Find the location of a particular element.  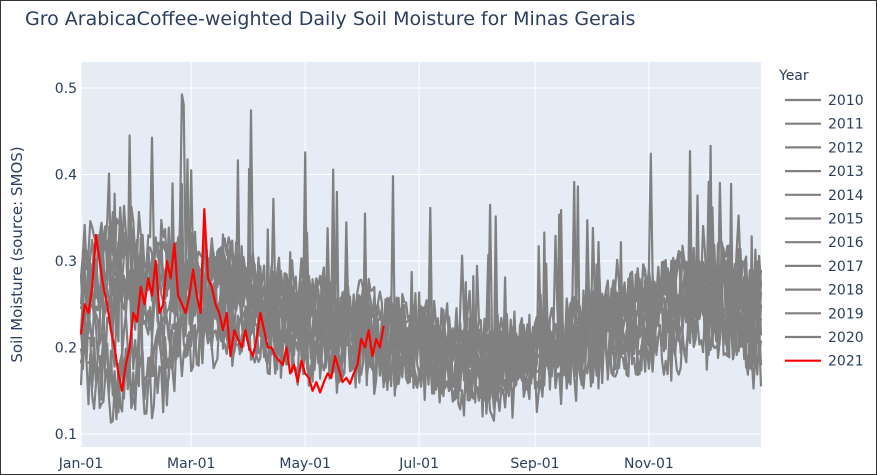

legend-label: 2021 is located at coordinates (846, 362).